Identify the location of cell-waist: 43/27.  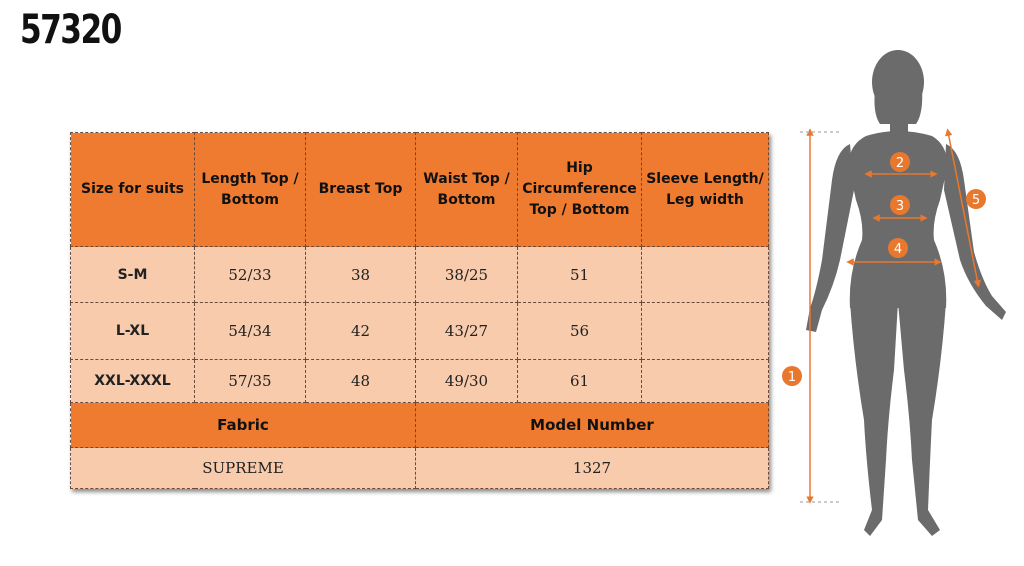
(466, 331).